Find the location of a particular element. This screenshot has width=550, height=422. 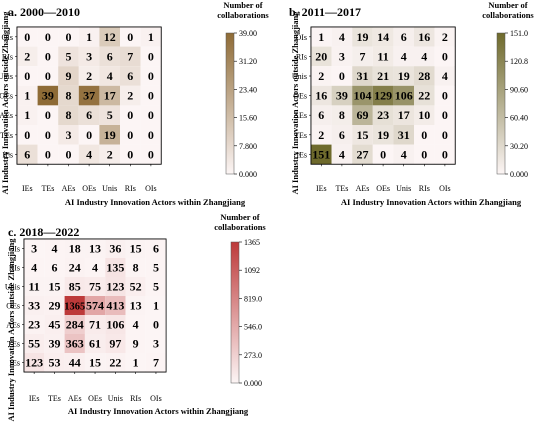

cell-value: 7 is located at coordinates (363, 56).